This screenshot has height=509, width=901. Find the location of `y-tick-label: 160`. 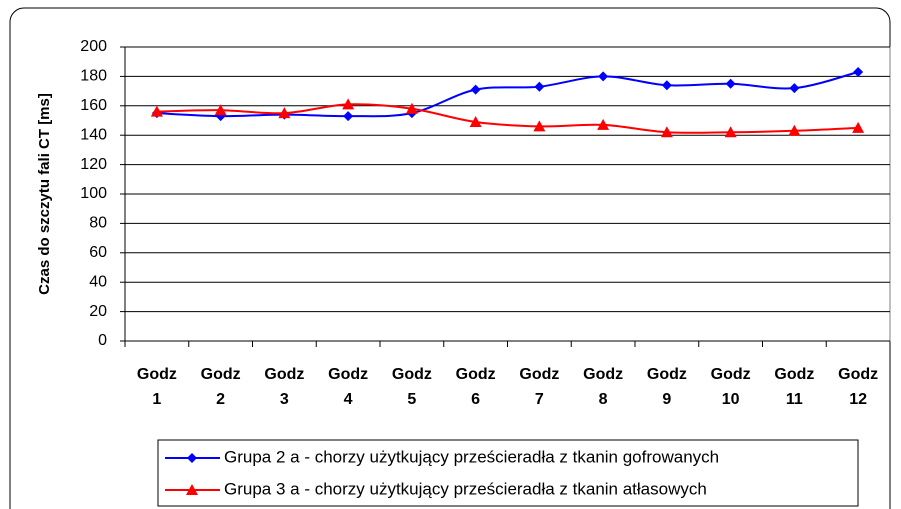

y-tick-label: 160 is located at coordinates (93, 105).